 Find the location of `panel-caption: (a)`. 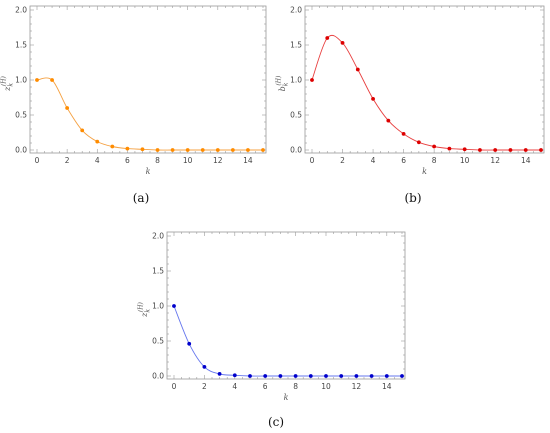

panel-caption: (a) is located at coordinates (141, 198).